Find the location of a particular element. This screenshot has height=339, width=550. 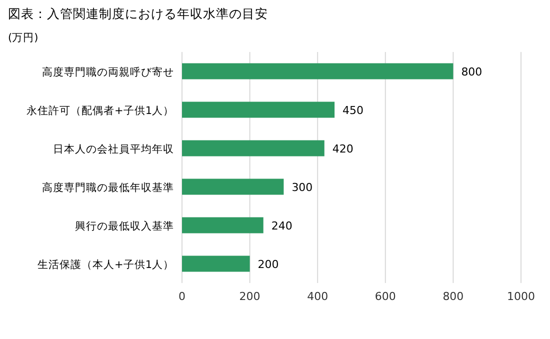

chart-title: 図表：入管関連制度における年収水準の目安 is located at coordinates (138, 13).